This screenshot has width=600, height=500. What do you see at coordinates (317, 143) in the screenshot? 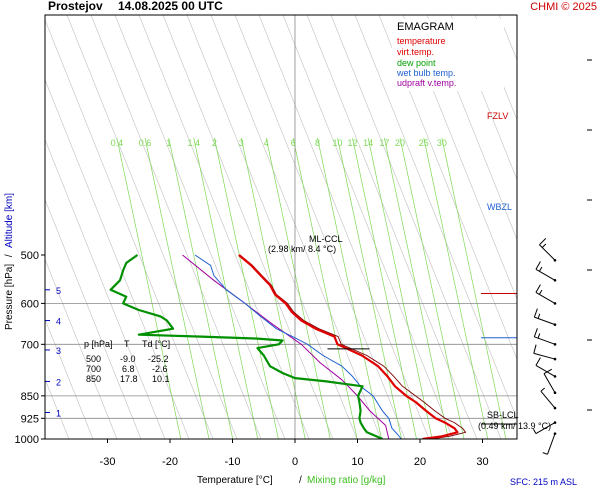
I see `mixing-ratio-label: 8` at bounding box center [317, 143].